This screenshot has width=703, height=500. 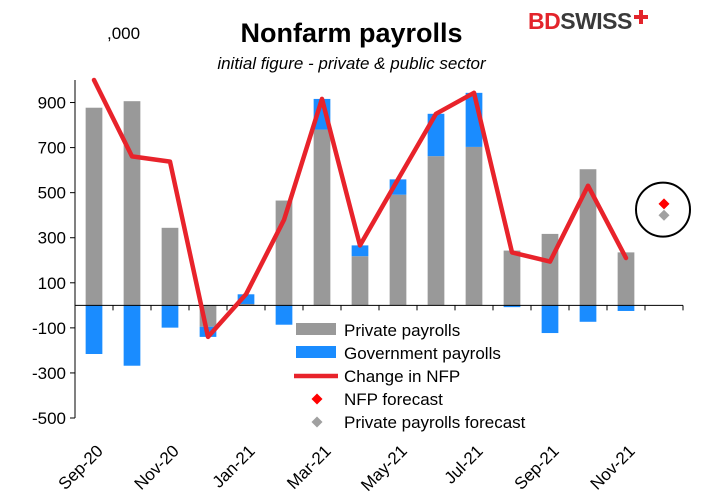 What do you see at coordinates (309, 467) in the screenshot?
I see `x-tick-label-Mar-21: Mar-21` at bounding box center [309, 467].